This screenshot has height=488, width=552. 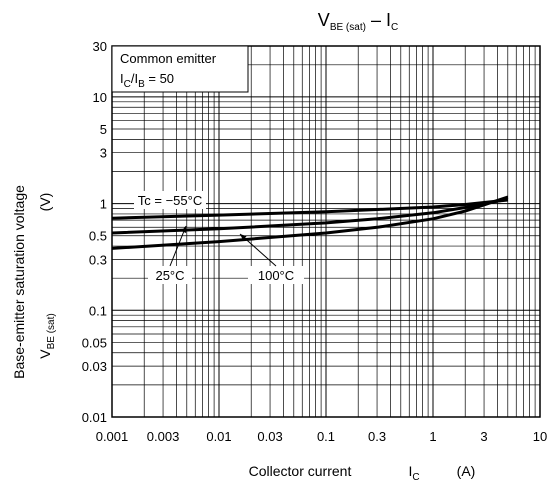 I want to click on y-tick-label: 0.3, so click(x=98, y=259).